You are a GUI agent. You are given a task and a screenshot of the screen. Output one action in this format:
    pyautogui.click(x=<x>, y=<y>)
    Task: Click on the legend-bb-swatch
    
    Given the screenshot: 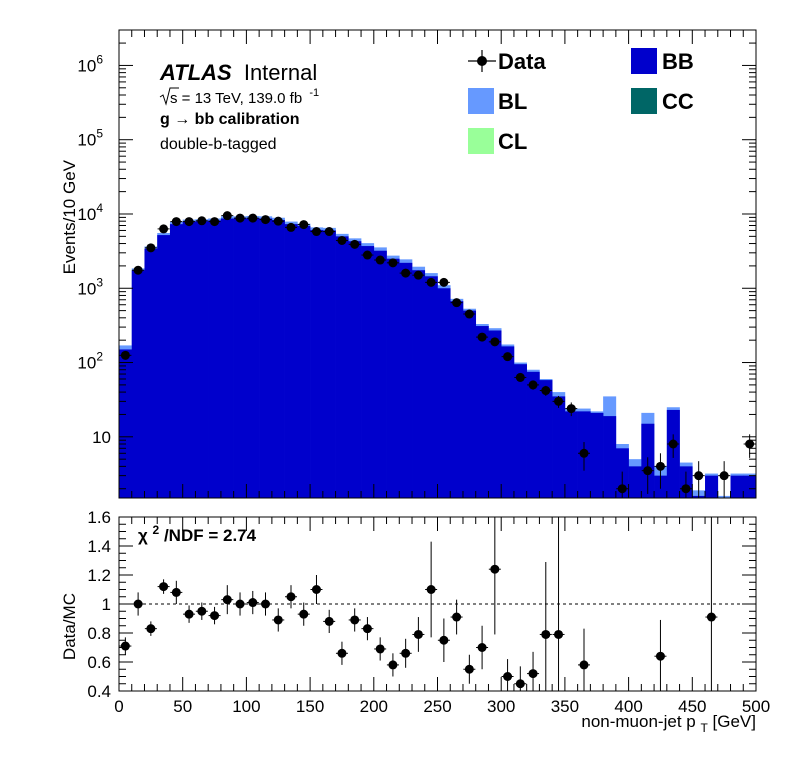 What is the action you would take?
    pyautogui.click(x=644, y=61)
    